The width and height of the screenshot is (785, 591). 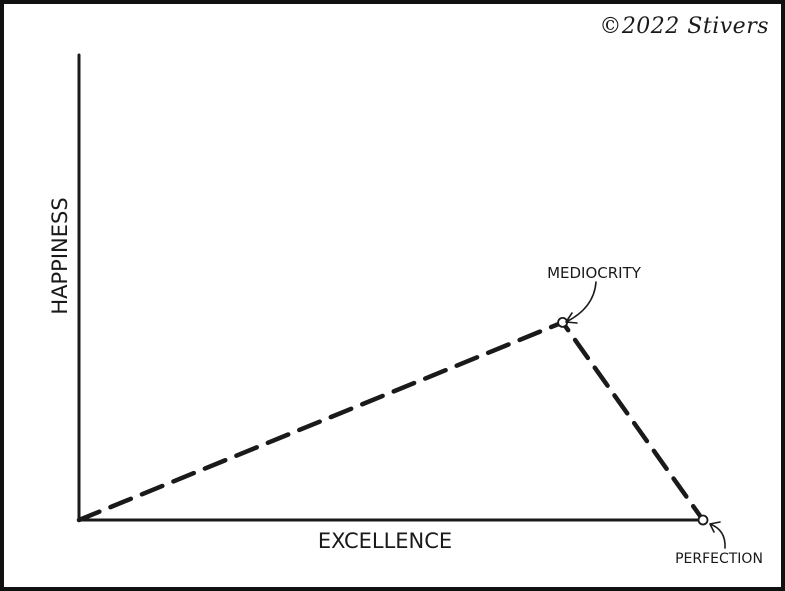 What do you see at coordinates (581, 302) in the screenshot?
I see `arrow-icon-mediocrity` at bounding box center [581, 302].